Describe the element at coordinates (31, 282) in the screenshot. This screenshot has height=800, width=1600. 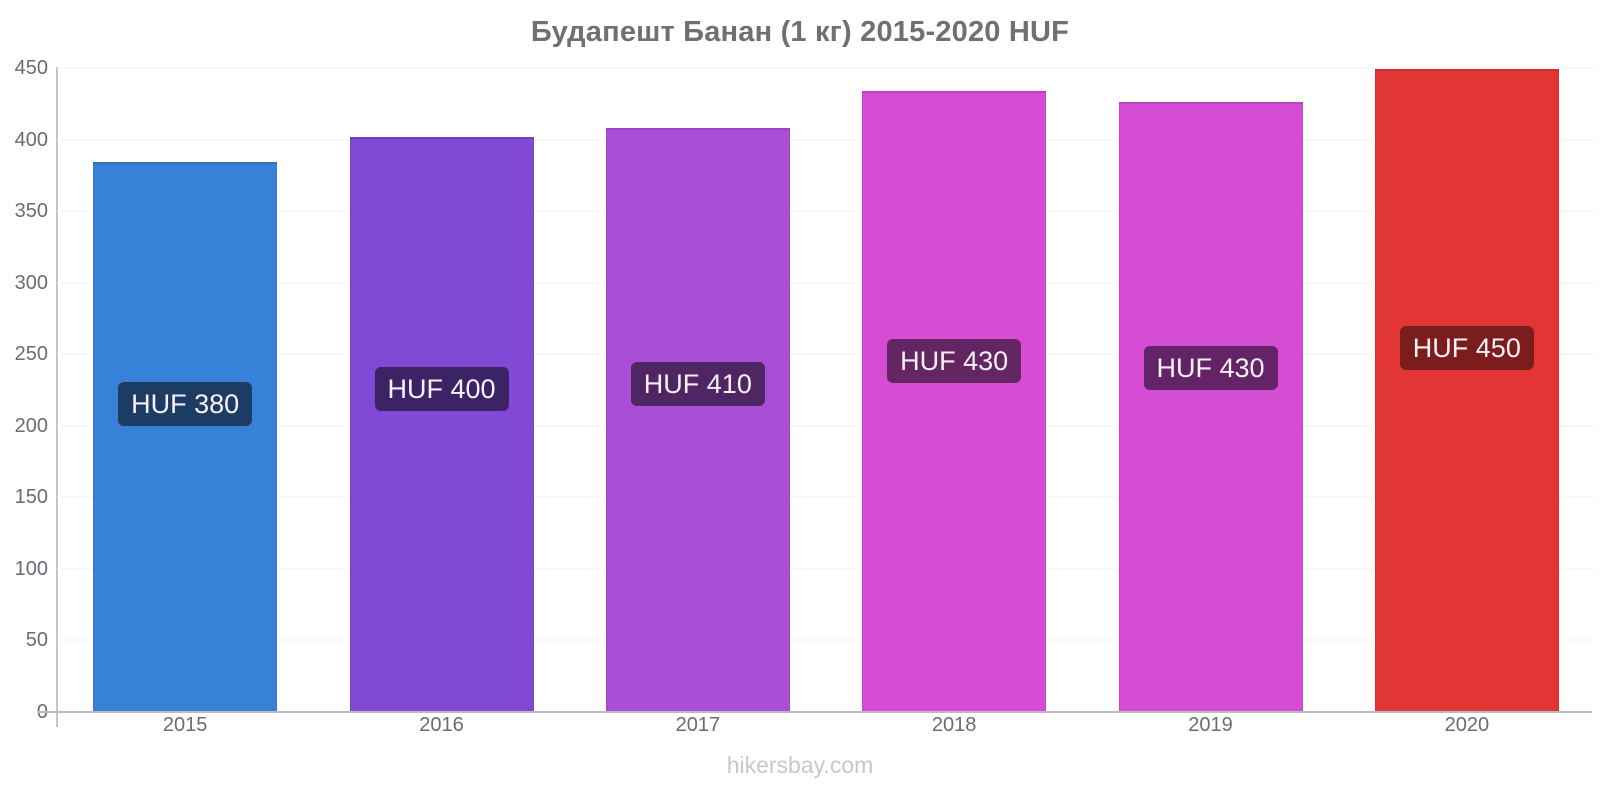
I see `y-tick-label-300: 300` at that location.